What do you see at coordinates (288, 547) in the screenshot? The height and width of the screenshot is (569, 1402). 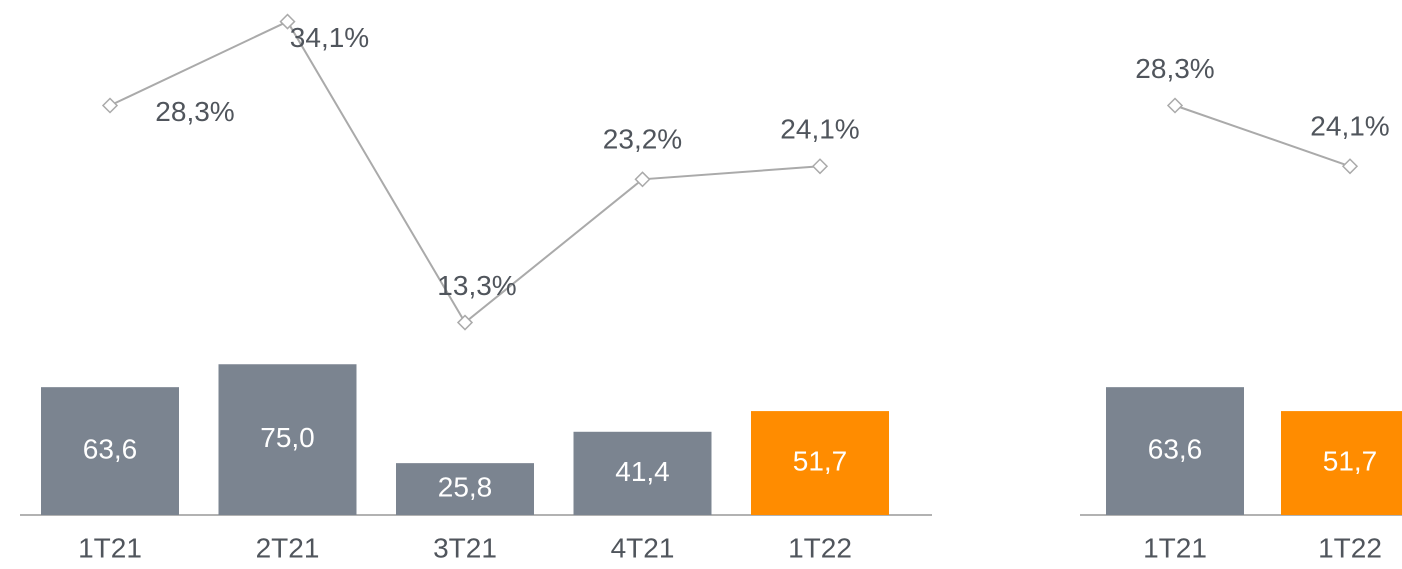 I see `x-tick-label: 2T21` at bounding box center [288, 547].